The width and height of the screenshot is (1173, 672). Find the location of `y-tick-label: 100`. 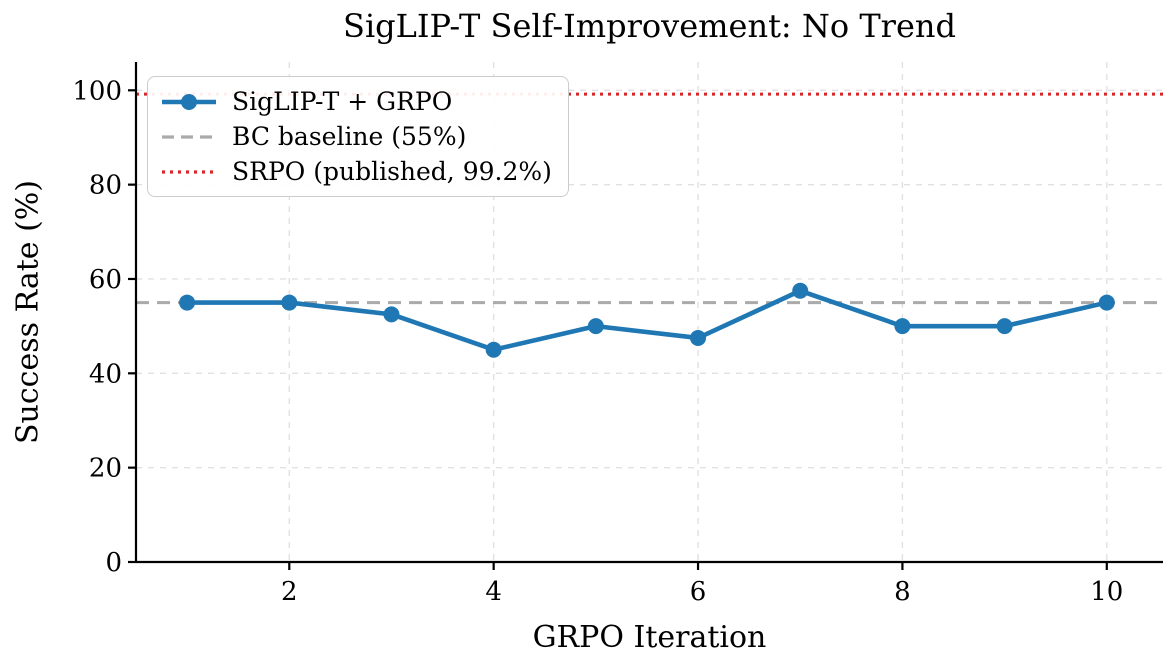

y-tick-label: 100 is located at coordinates (97, 91).